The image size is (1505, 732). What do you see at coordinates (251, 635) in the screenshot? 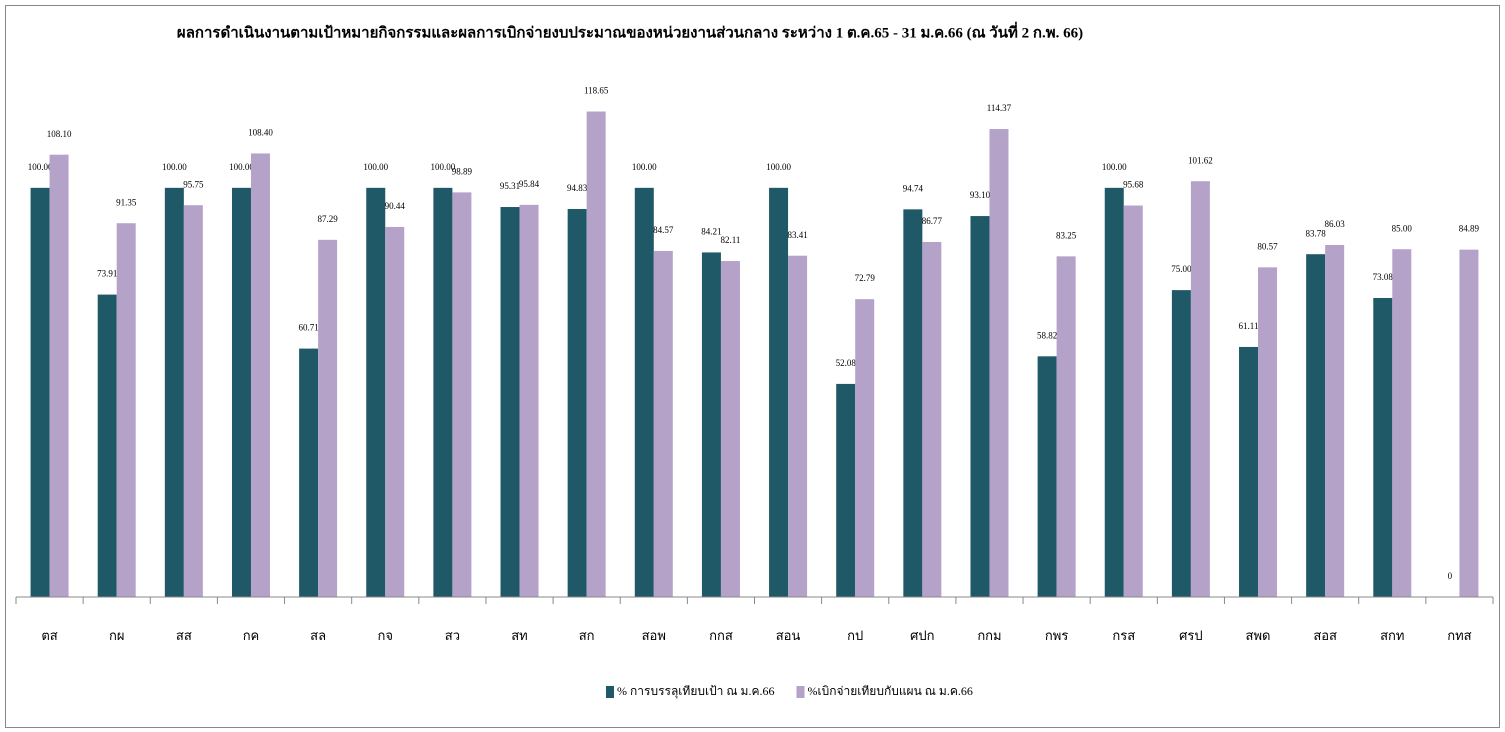
I see `x-tick-label: กค` at bounding box center [251, 635].